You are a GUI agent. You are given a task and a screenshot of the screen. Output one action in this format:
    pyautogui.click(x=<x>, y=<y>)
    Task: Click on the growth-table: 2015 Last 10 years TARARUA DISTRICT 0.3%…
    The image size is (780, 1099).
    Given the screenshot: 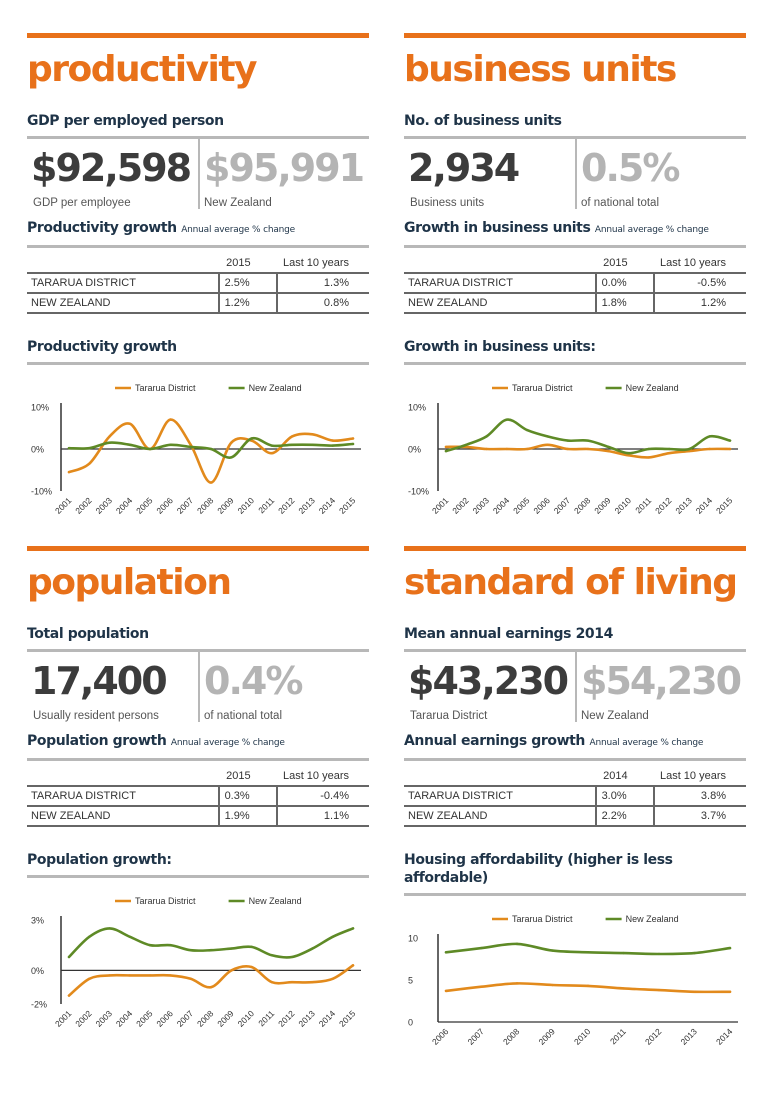 What is the action you would take?
    pyautogui.click(x=198, y=797)
    